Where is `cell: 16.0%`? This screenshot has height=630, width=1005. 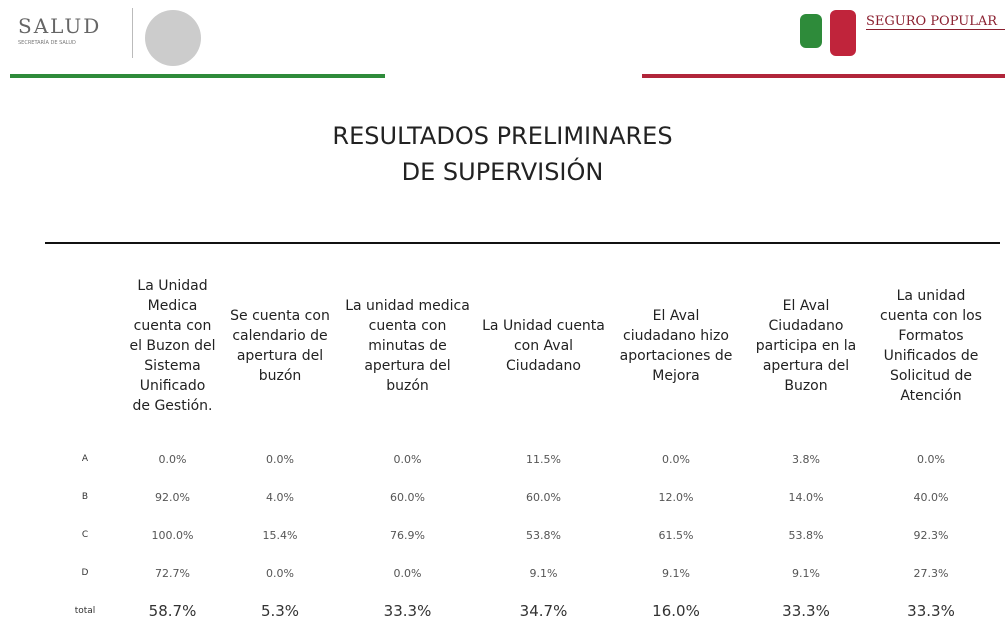 cell: 16.0% is located at coordinates (676, 611).